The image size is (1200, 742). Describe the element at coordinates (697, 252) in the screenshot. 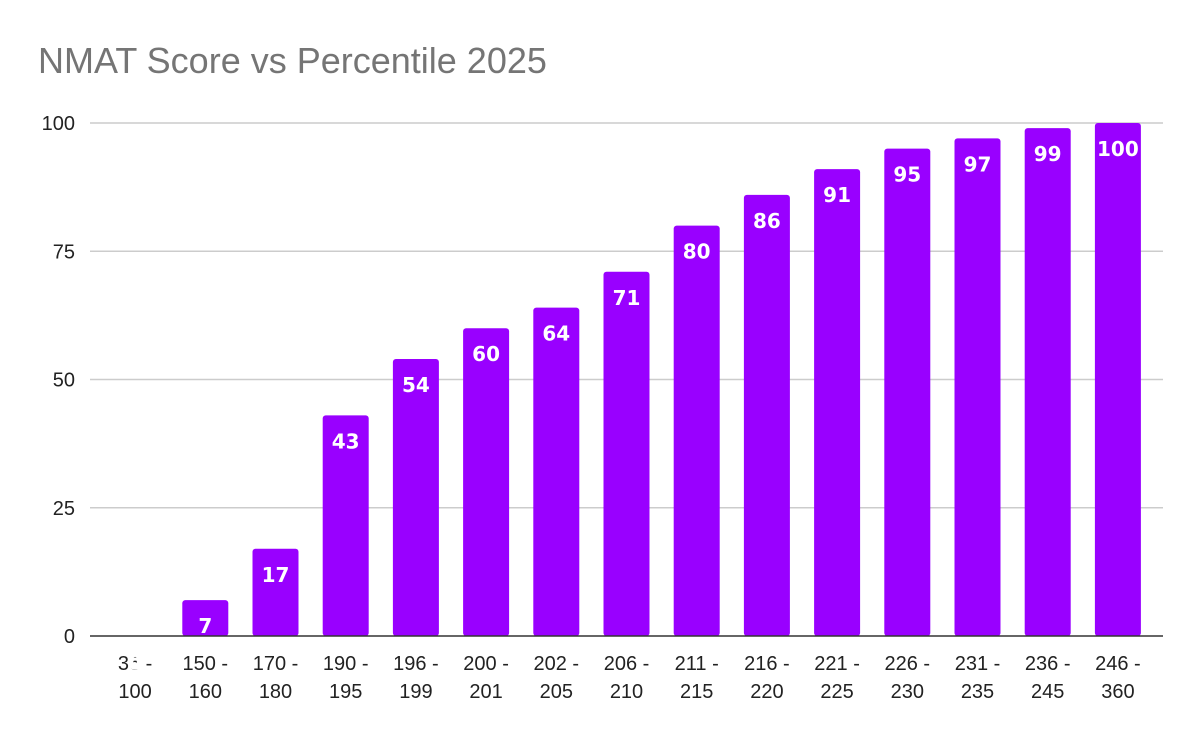

I see `bar-value-label: 80` at that location.